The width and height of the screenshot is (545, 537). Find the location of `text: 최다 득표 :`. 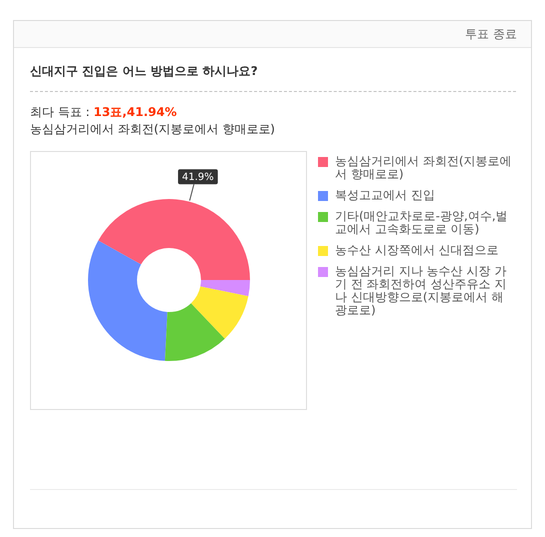

text: 최다 득표 : is located at coordinates (60, 112).